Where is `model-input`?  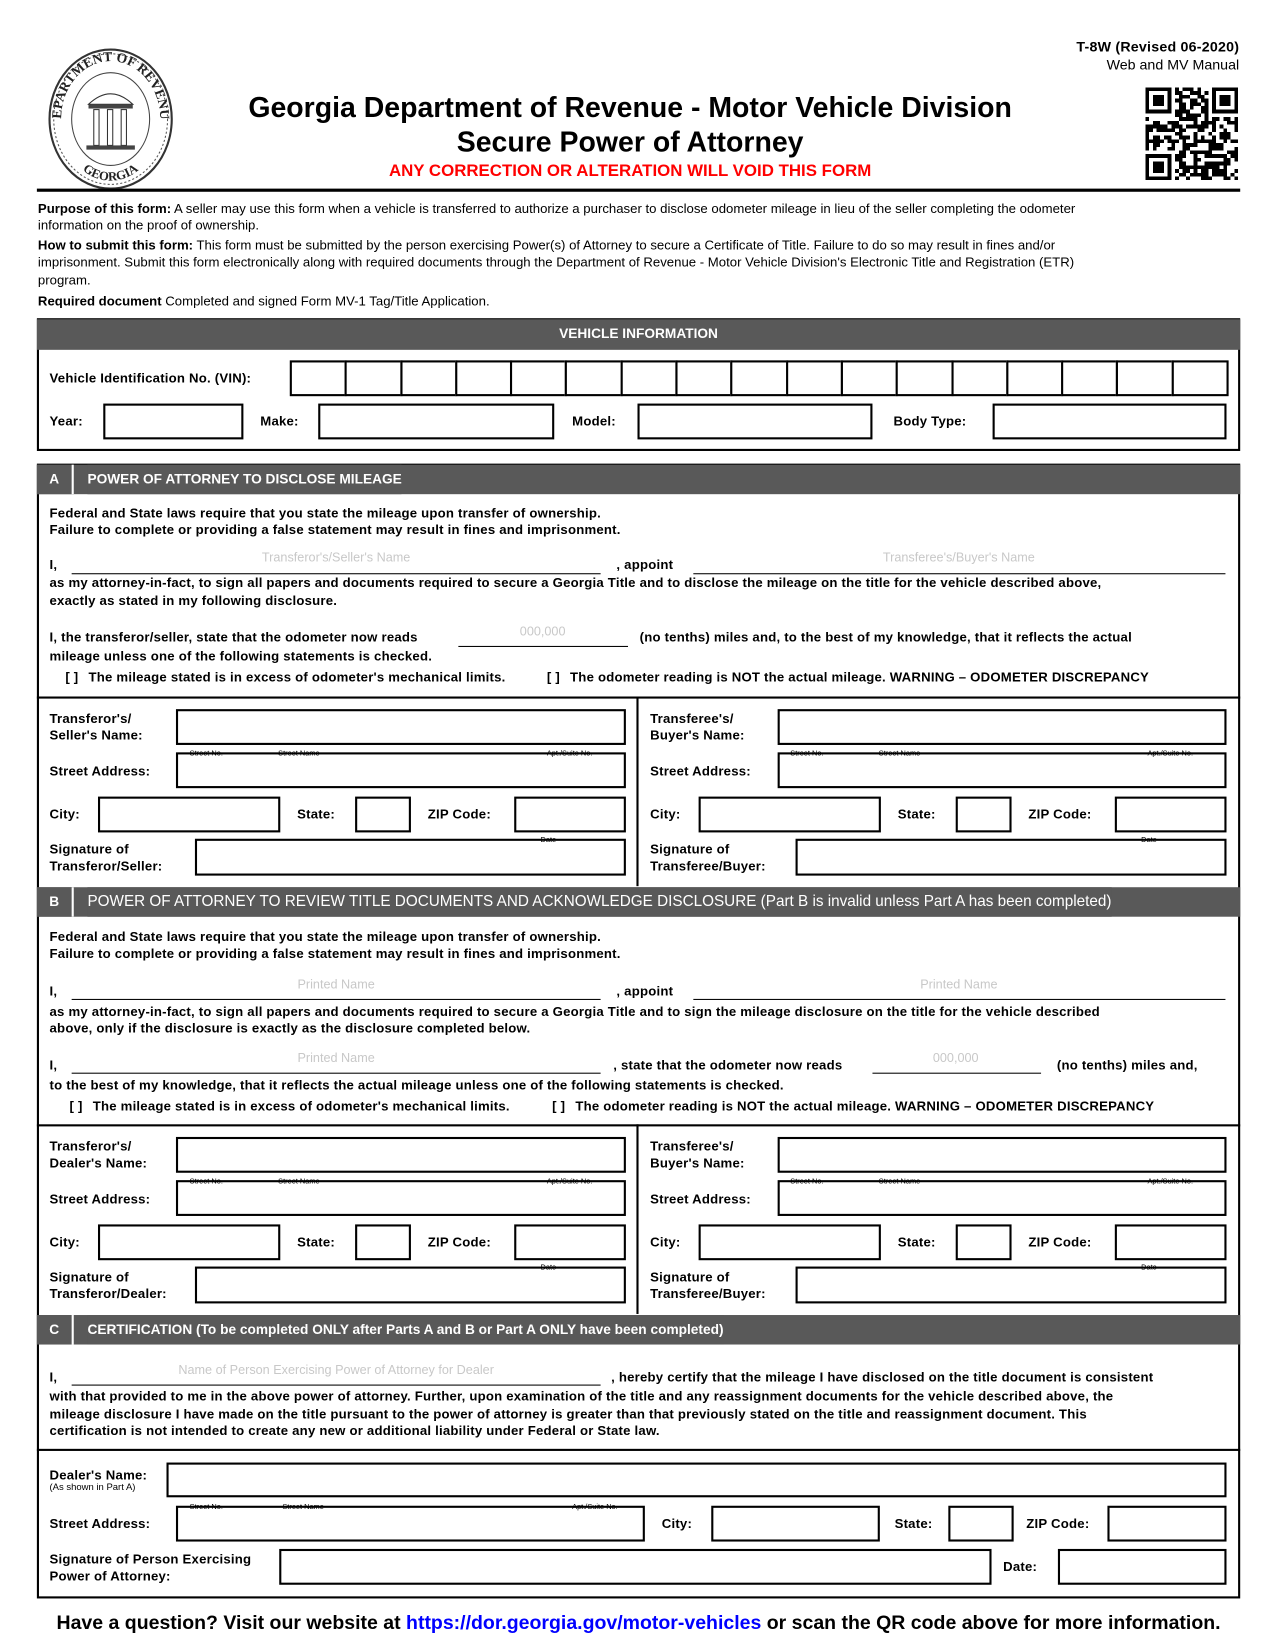
model-input is located at coordinates (755, 421).